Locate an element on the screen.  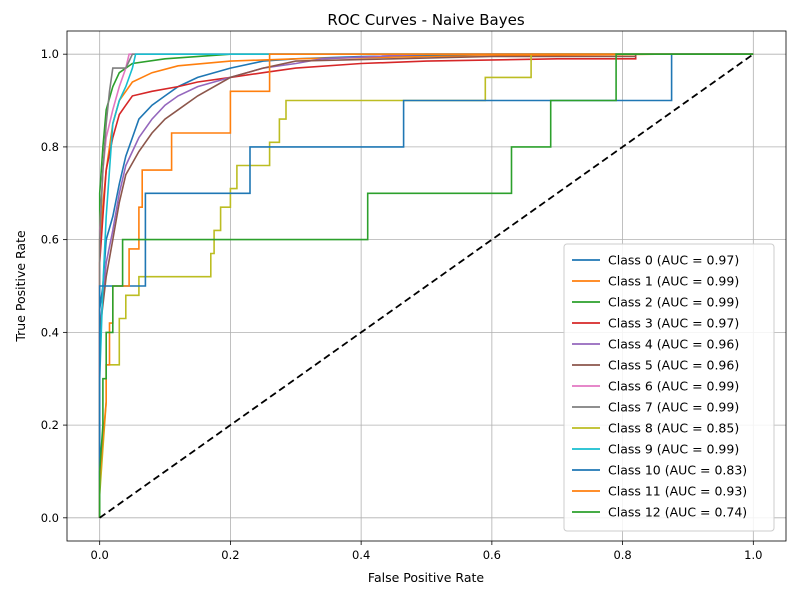
legend-label: Class 6 (AUC = 0.99) is located at coordinates (673, 386).